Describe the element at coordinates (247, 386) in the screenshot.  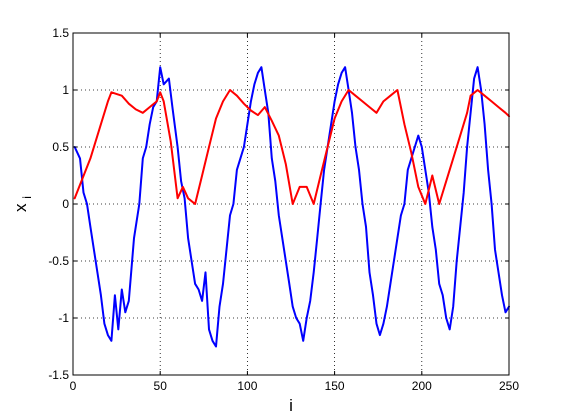
I see `x-tick-label: 100` at that location.